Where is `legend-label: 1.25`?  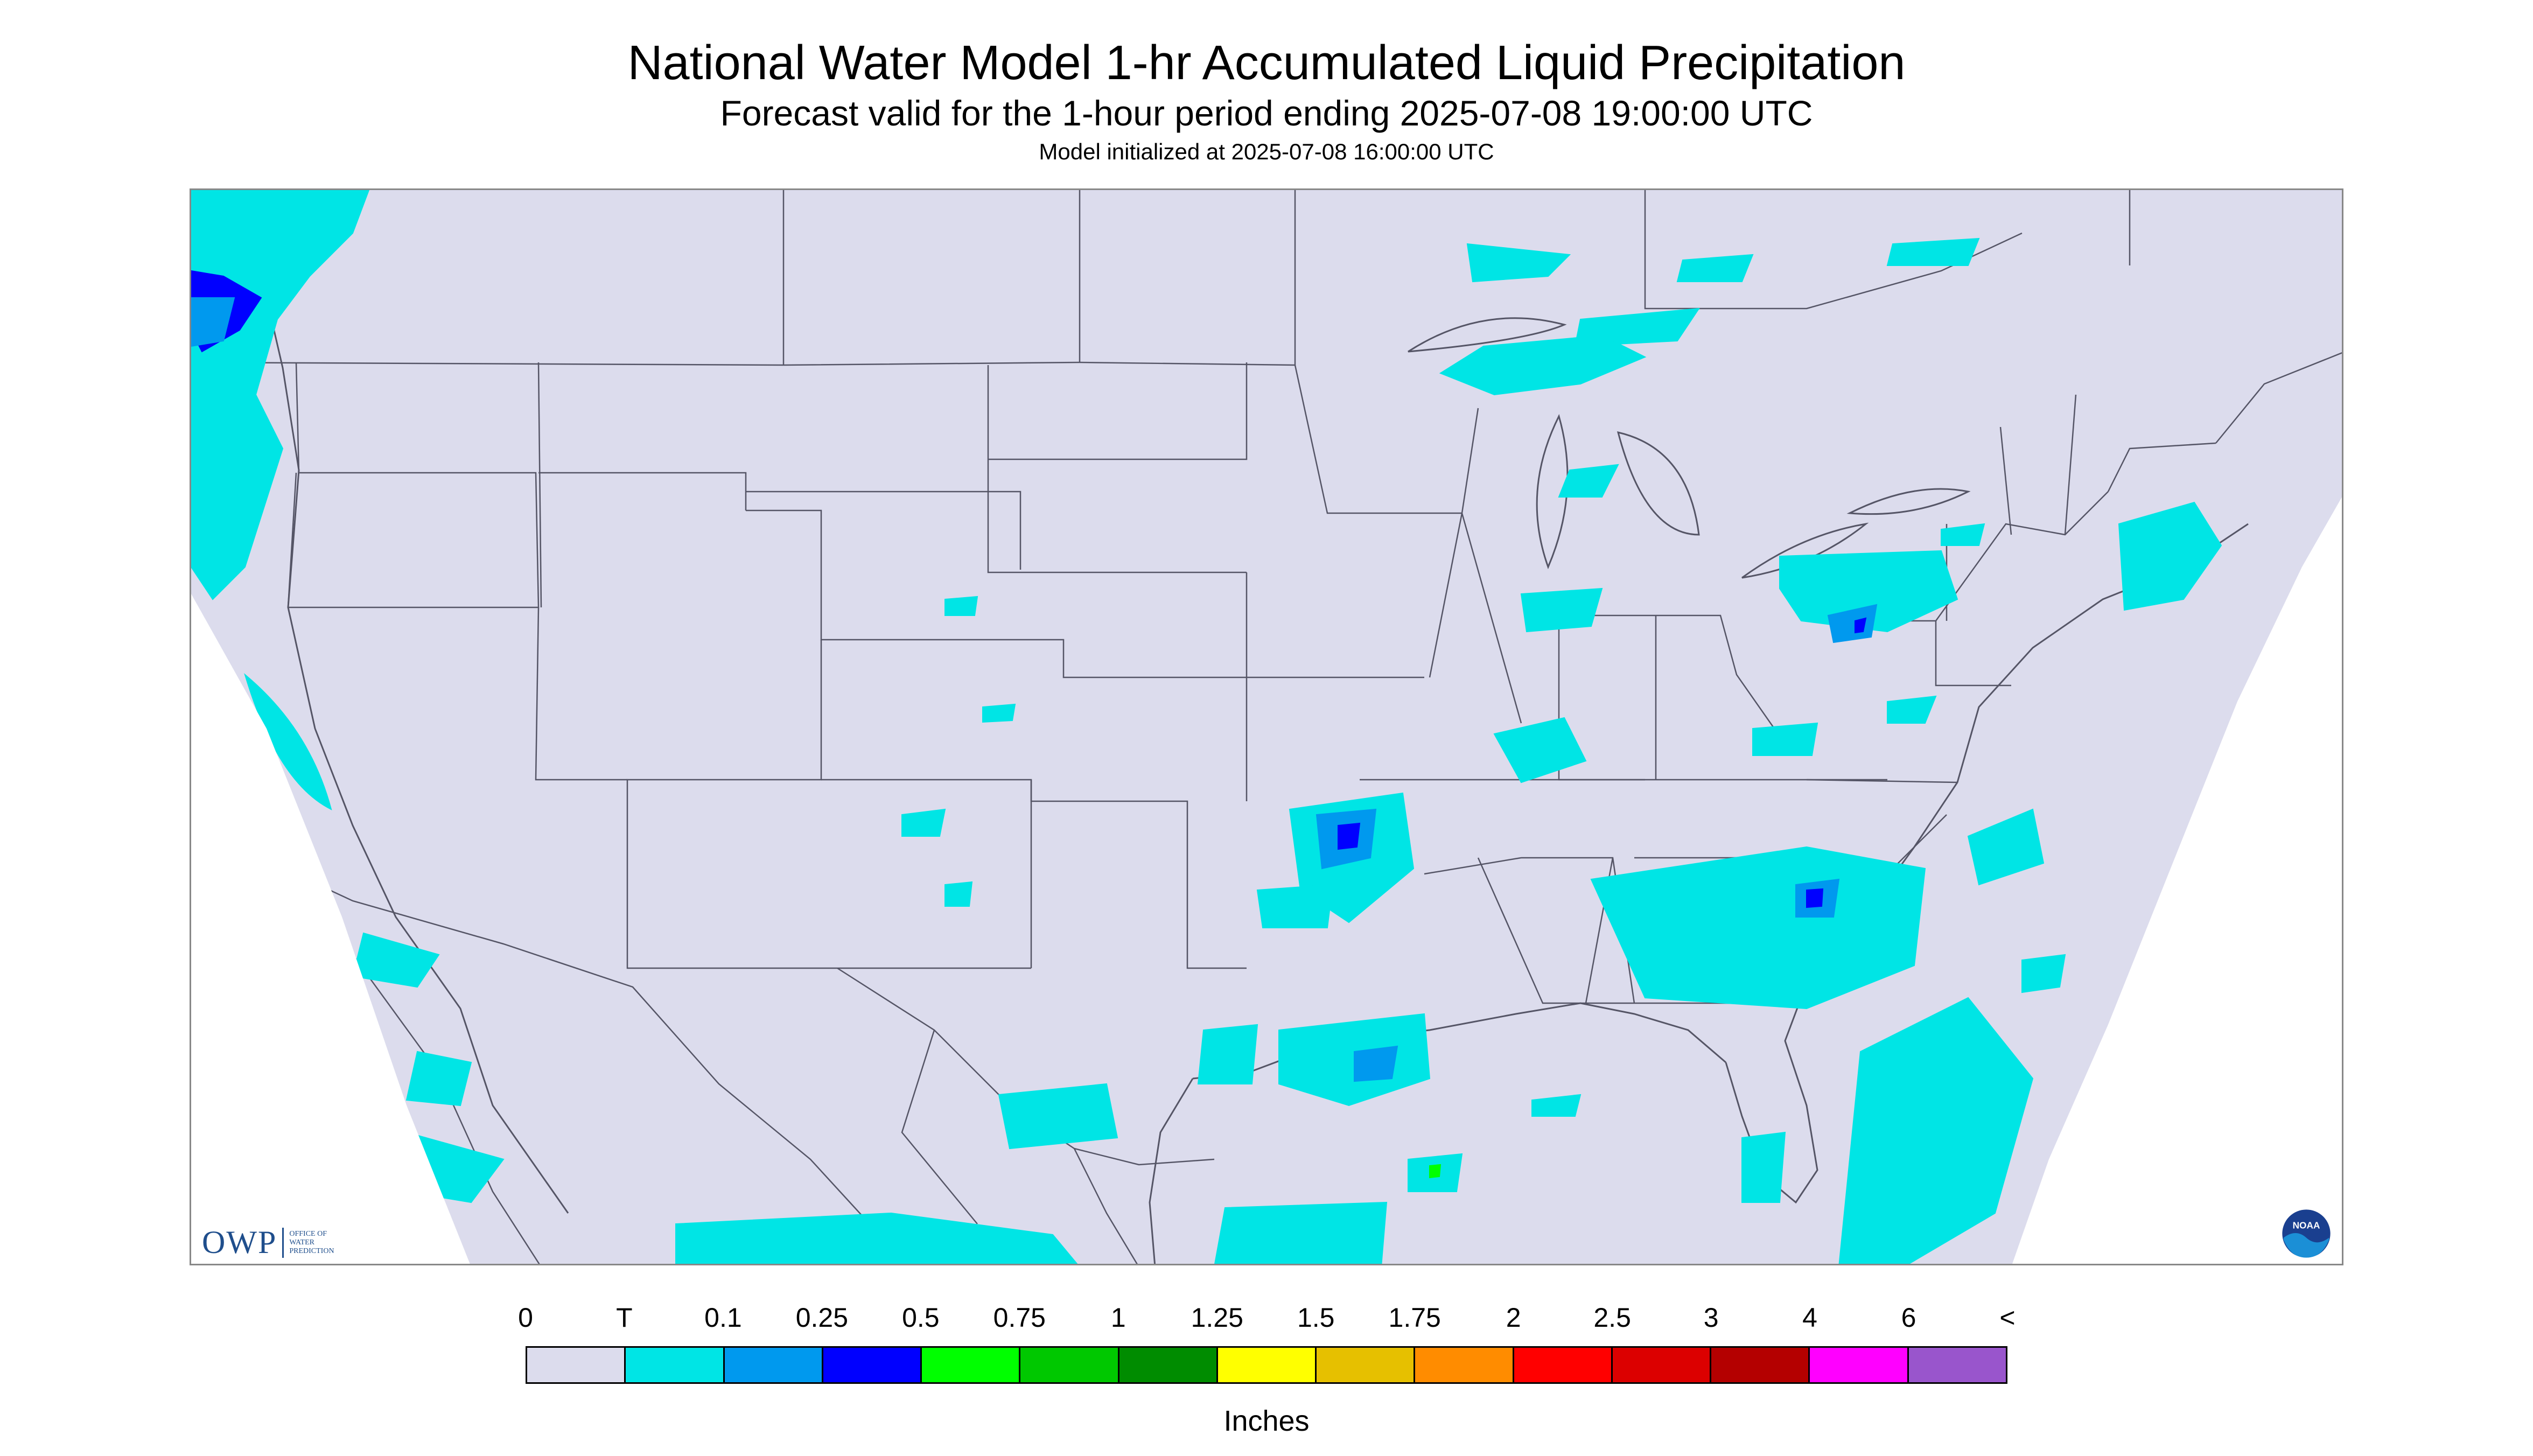
legend-label: 1.25 is located at coordinates (1217, 1318).